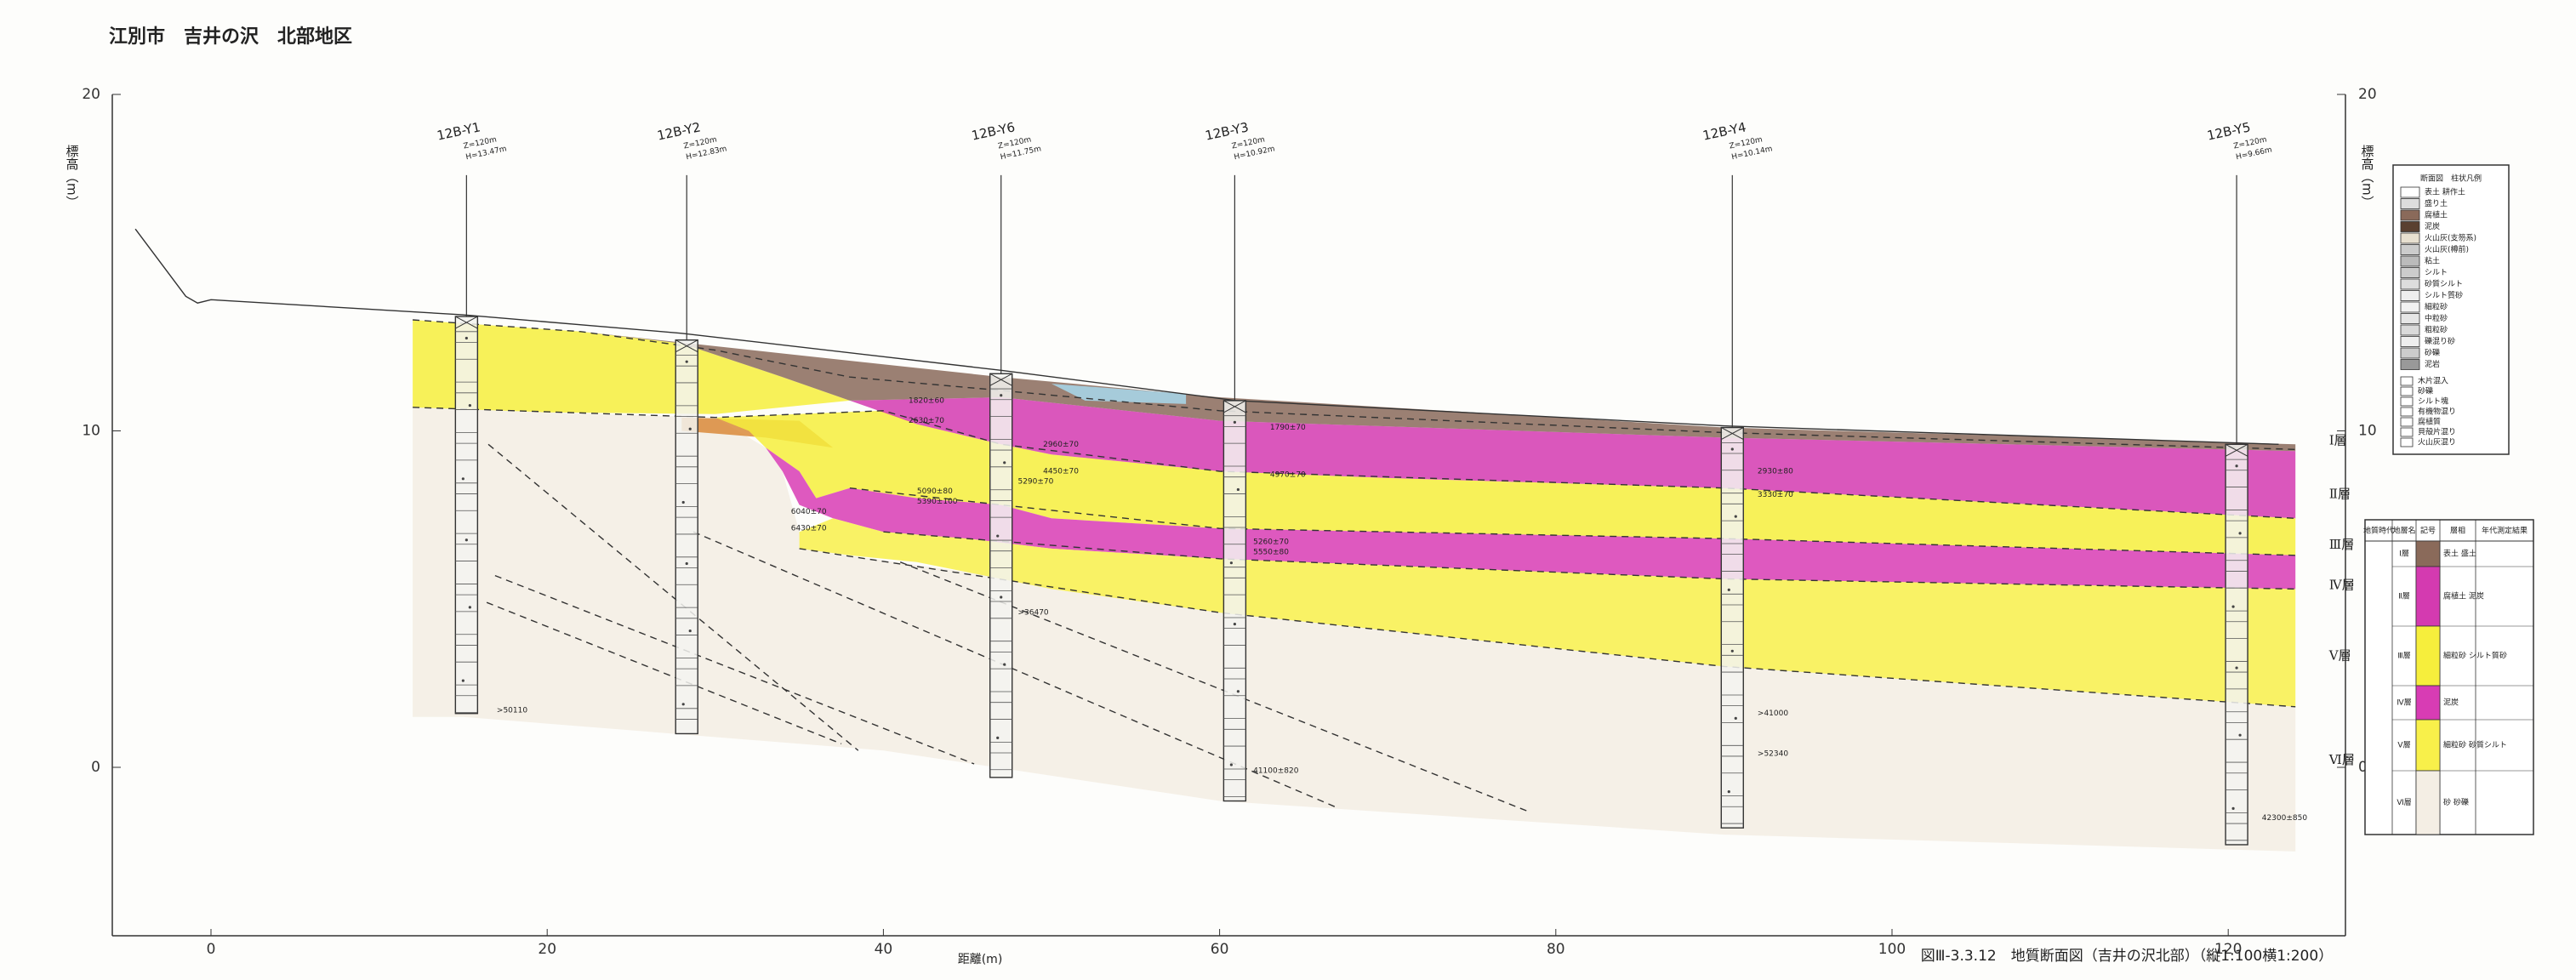 The width and height of the screenshot is (2576, 980). I want to click on table-facies: 細粒砂 シルト質砂, so click(2475, 656).